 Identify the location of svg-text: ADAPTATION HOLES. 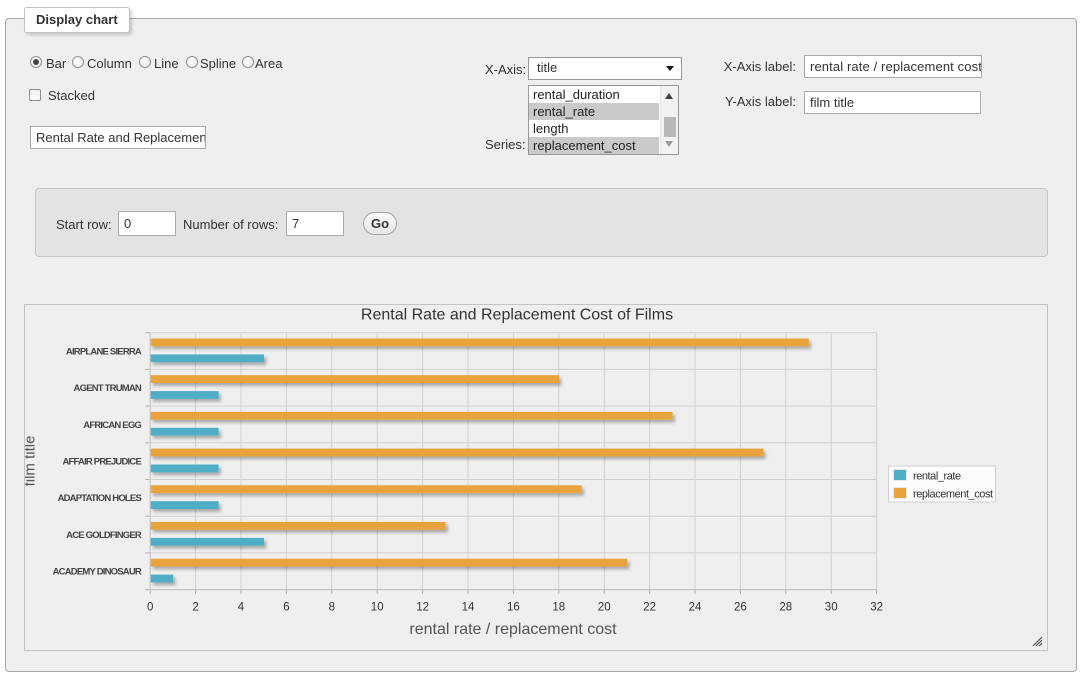
(100, 498).